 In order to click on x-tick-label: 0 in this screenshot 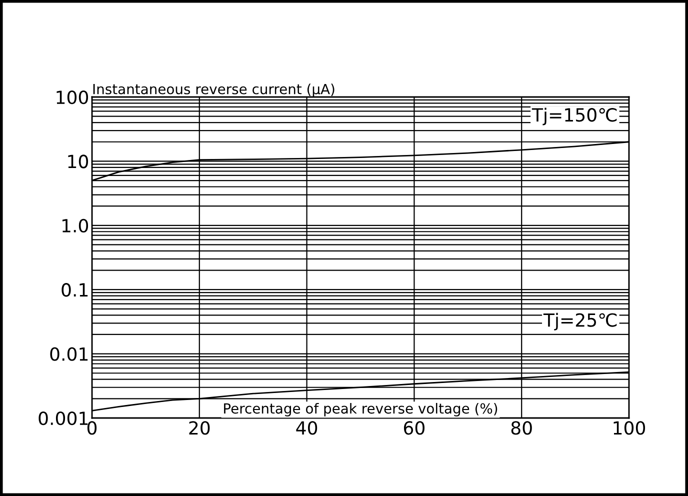, I will do `click(92, 428)`.